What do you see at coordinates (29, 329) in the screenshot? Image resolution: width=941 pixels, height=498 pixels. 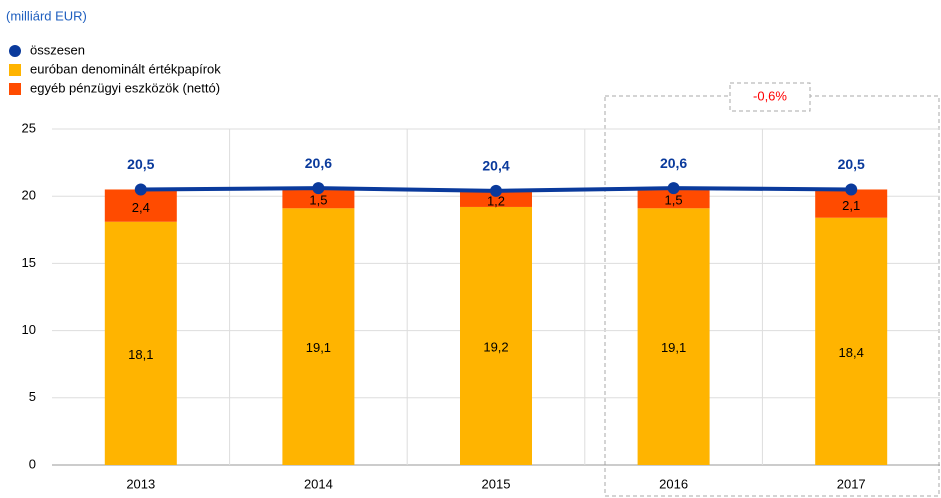 I see `y-tick-label: 10` at bounding box center [29, 329].